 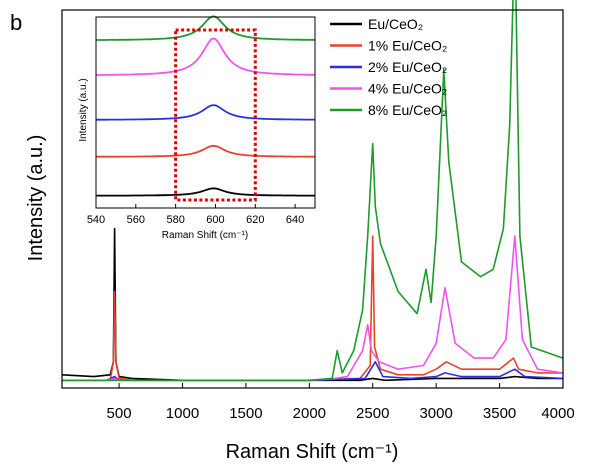 I want to click on main-x-tick-label: 4000, so click(x=557, y=413).